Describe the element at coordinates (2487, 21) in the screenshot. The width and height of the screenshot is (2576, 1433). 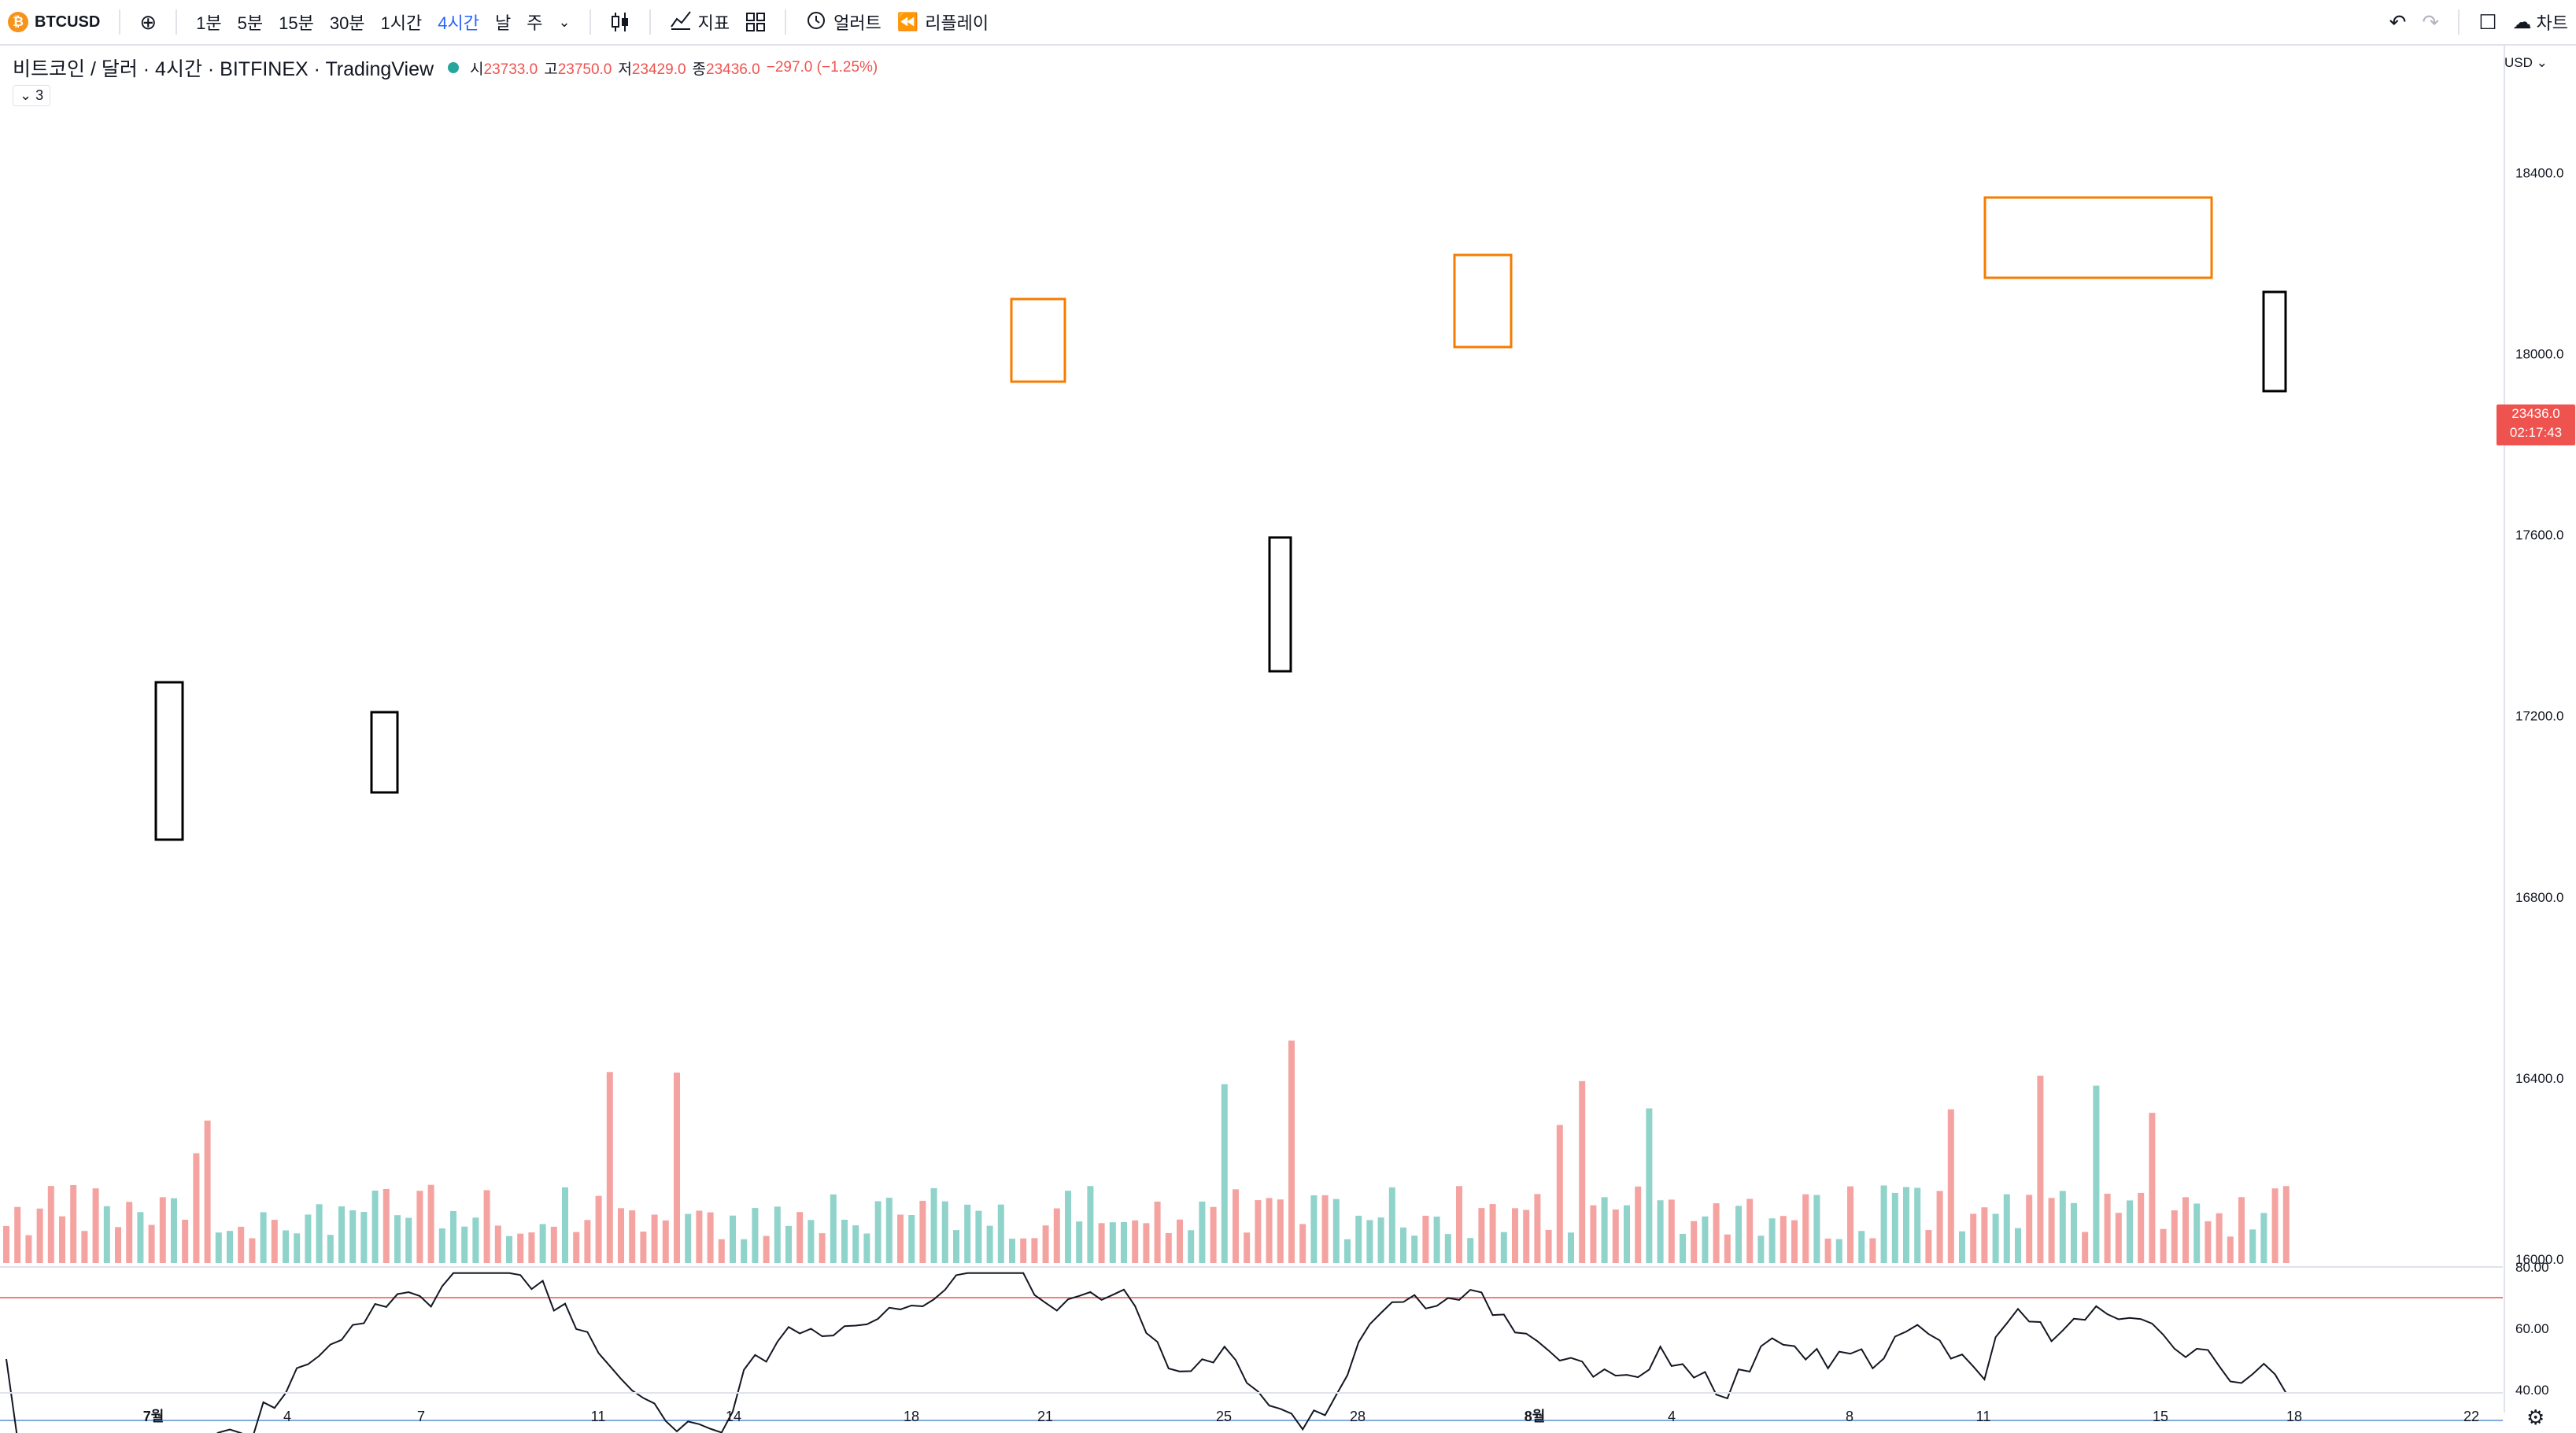
I see `square-icon: ☐` at that location.